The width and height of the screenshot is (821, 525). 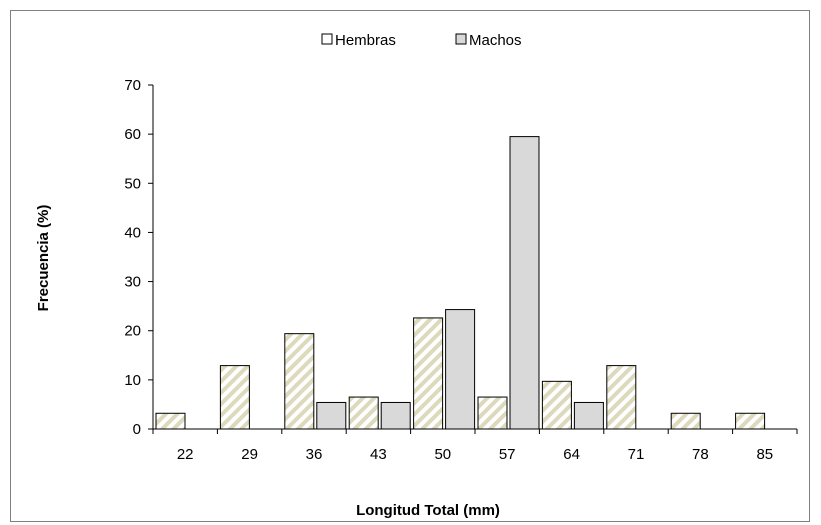 I want to click on y-tick-label: 10, so click(x=132, y=380).